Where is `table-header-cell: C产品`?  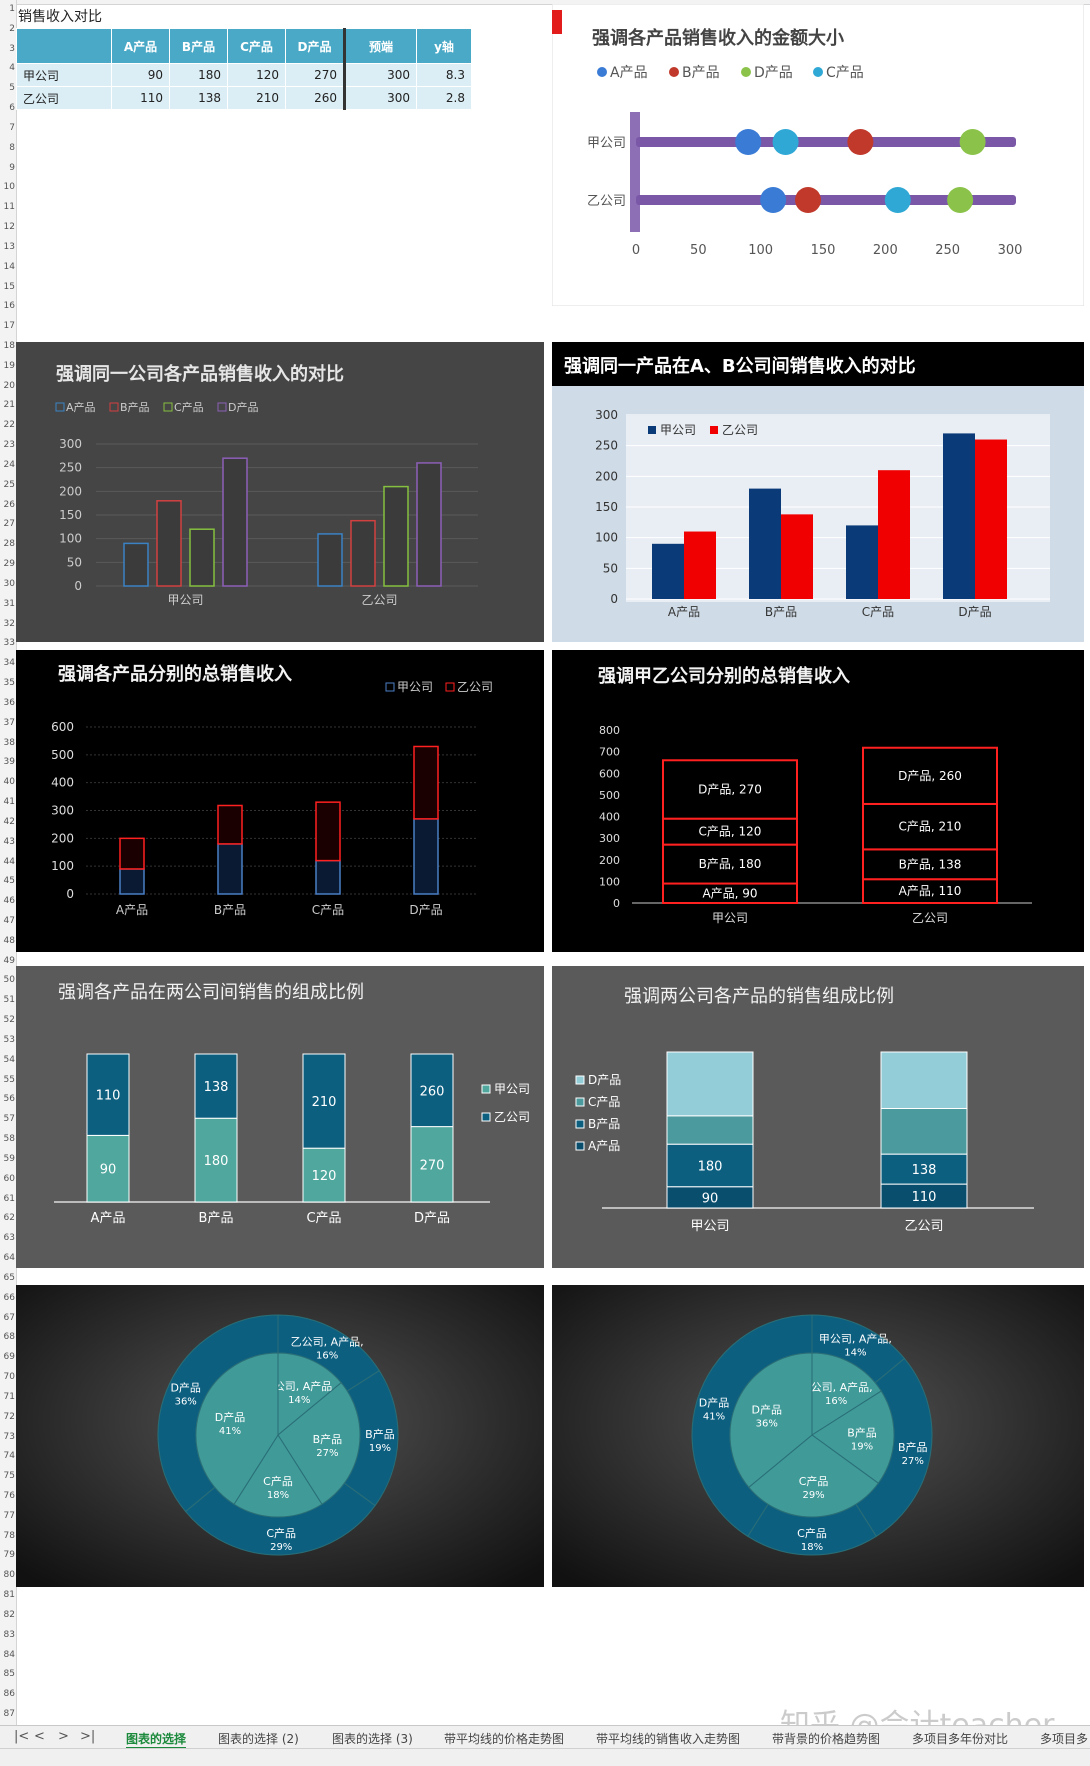 table-header-cell: C产品 is located at coordinates (256, 46).